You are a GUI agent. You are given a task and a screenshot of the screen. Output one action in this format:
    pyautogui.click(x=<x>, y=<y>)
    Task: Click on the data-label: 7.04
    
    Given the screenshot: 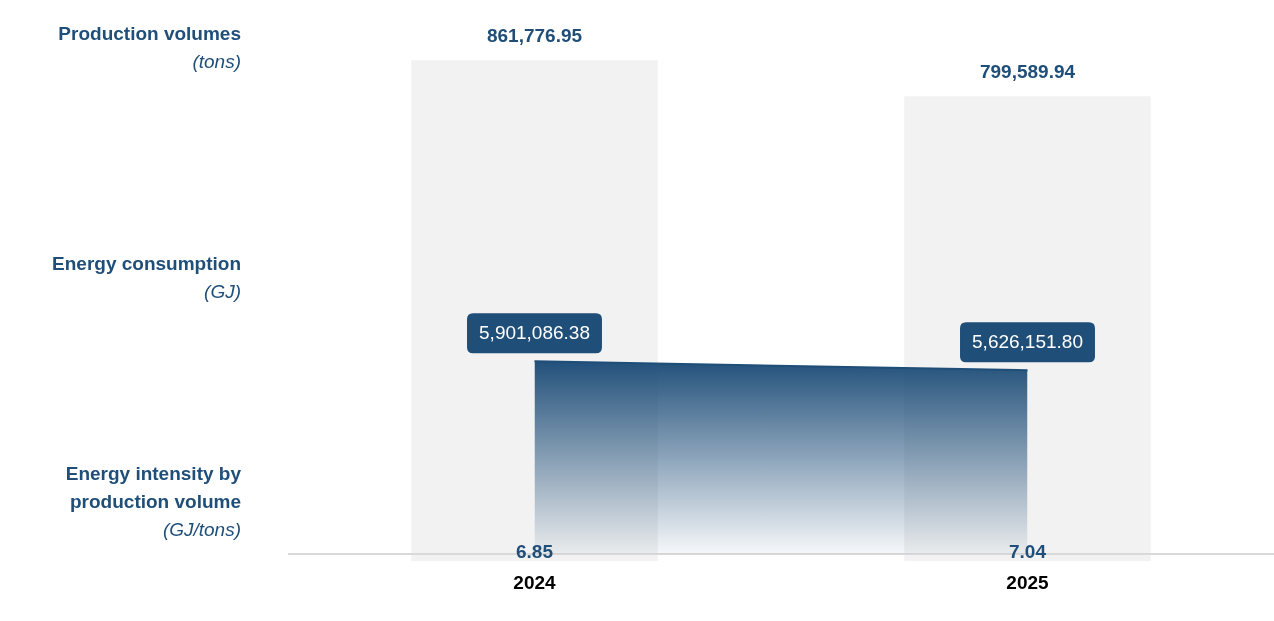 What is the action you would take?
    pyautogui.click(x=1027, y=552)
    